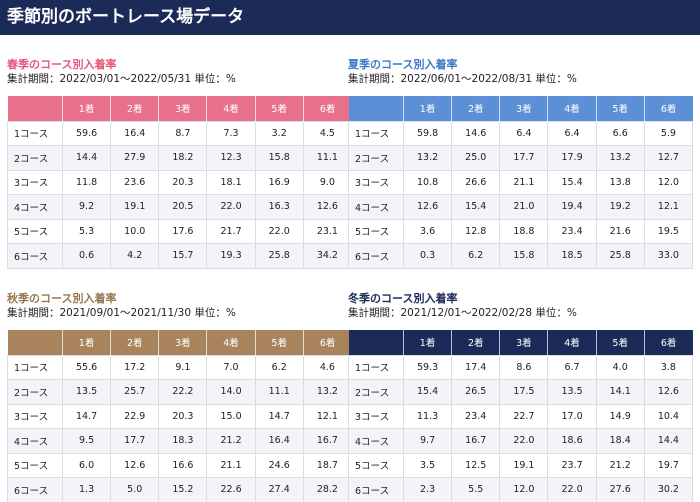 The image size is (700, 502). I want to click on table-row: 4コース 9.7 16.7 22.0 18.6 18.4 14.4, so click(521, 441).